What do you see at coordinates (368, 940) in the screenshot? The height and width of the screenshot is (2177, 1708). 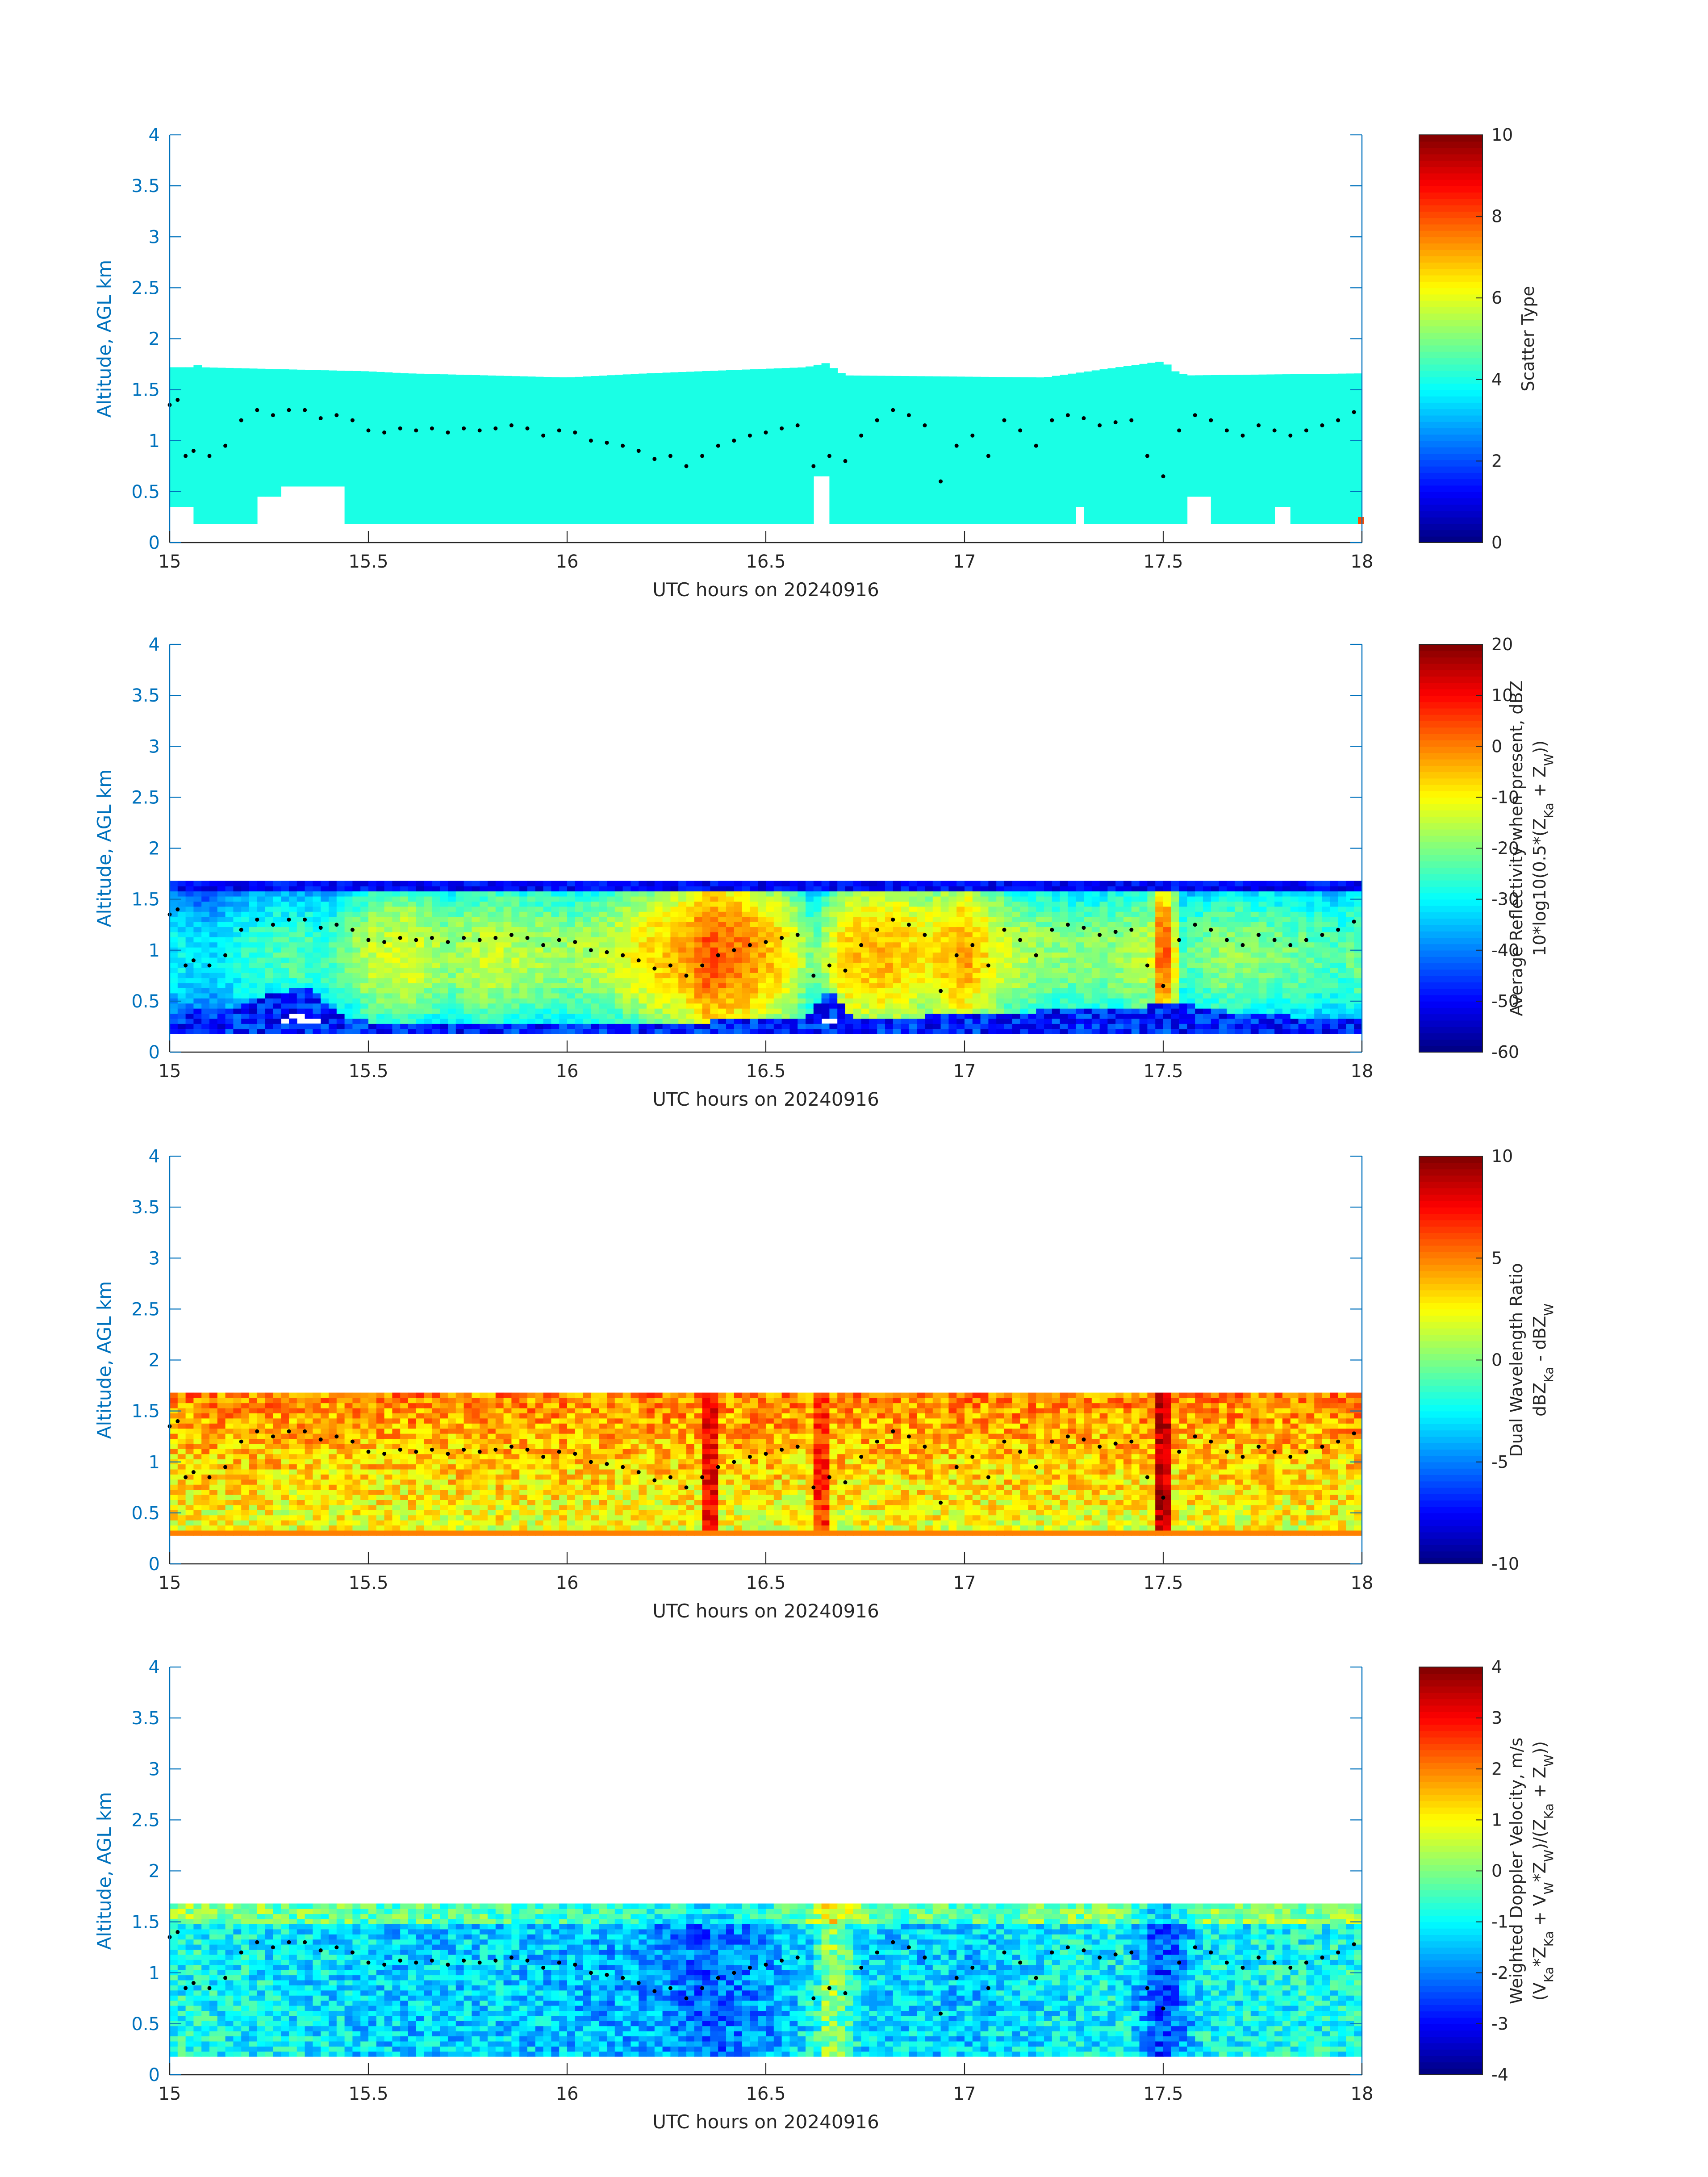 I see `cloud-base-point` at bounding box center [368, 940].